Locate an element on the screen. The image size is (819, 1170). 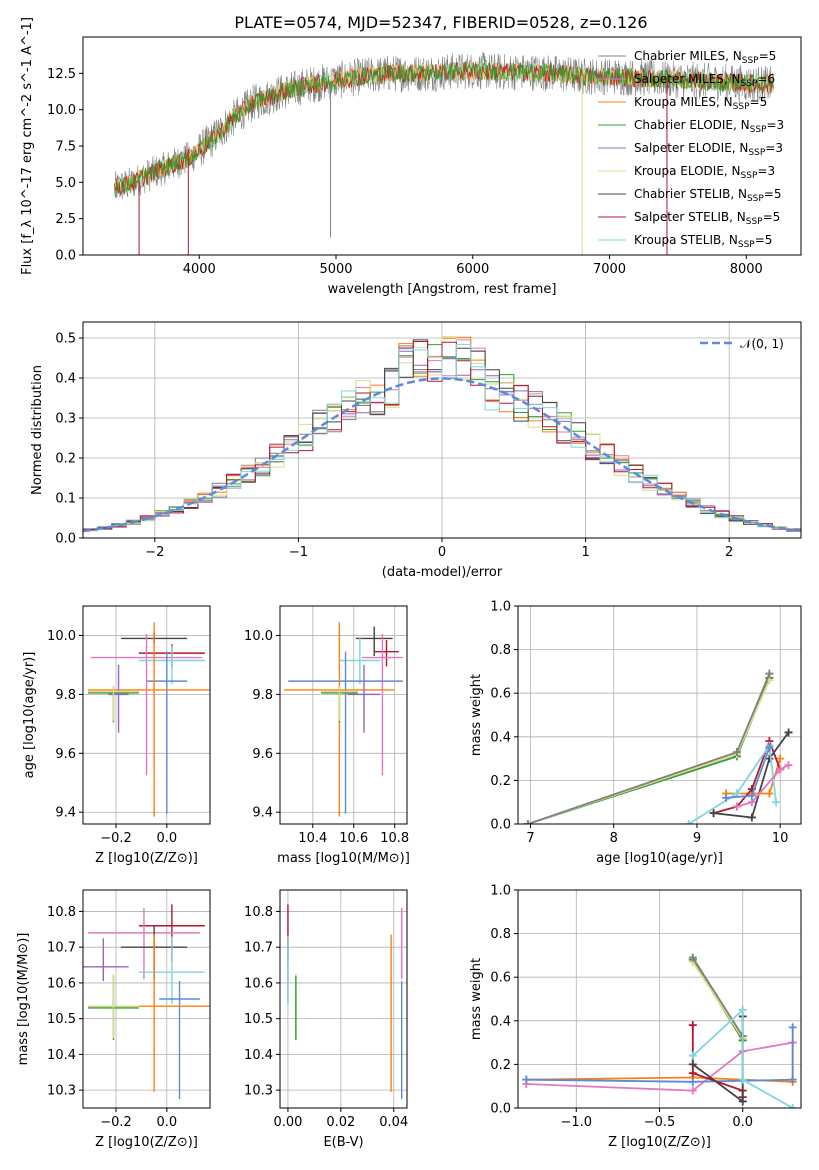
age_vs_mass-ytick-label: 9.8 is located at coordinates (262, 695).